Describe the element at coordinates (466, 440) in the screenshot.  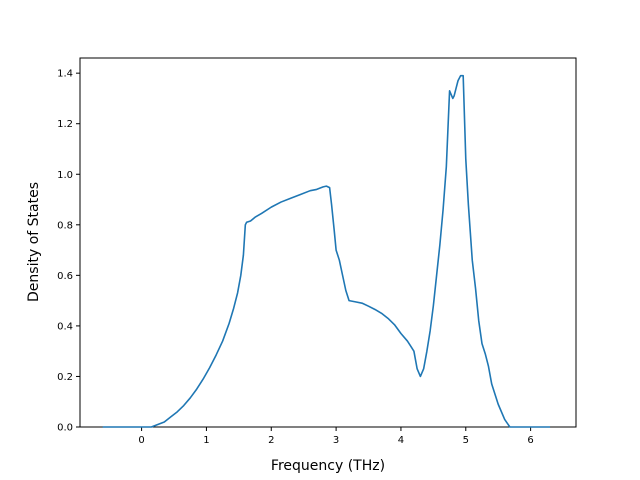
I see `x-tick-label: 5` at that location.